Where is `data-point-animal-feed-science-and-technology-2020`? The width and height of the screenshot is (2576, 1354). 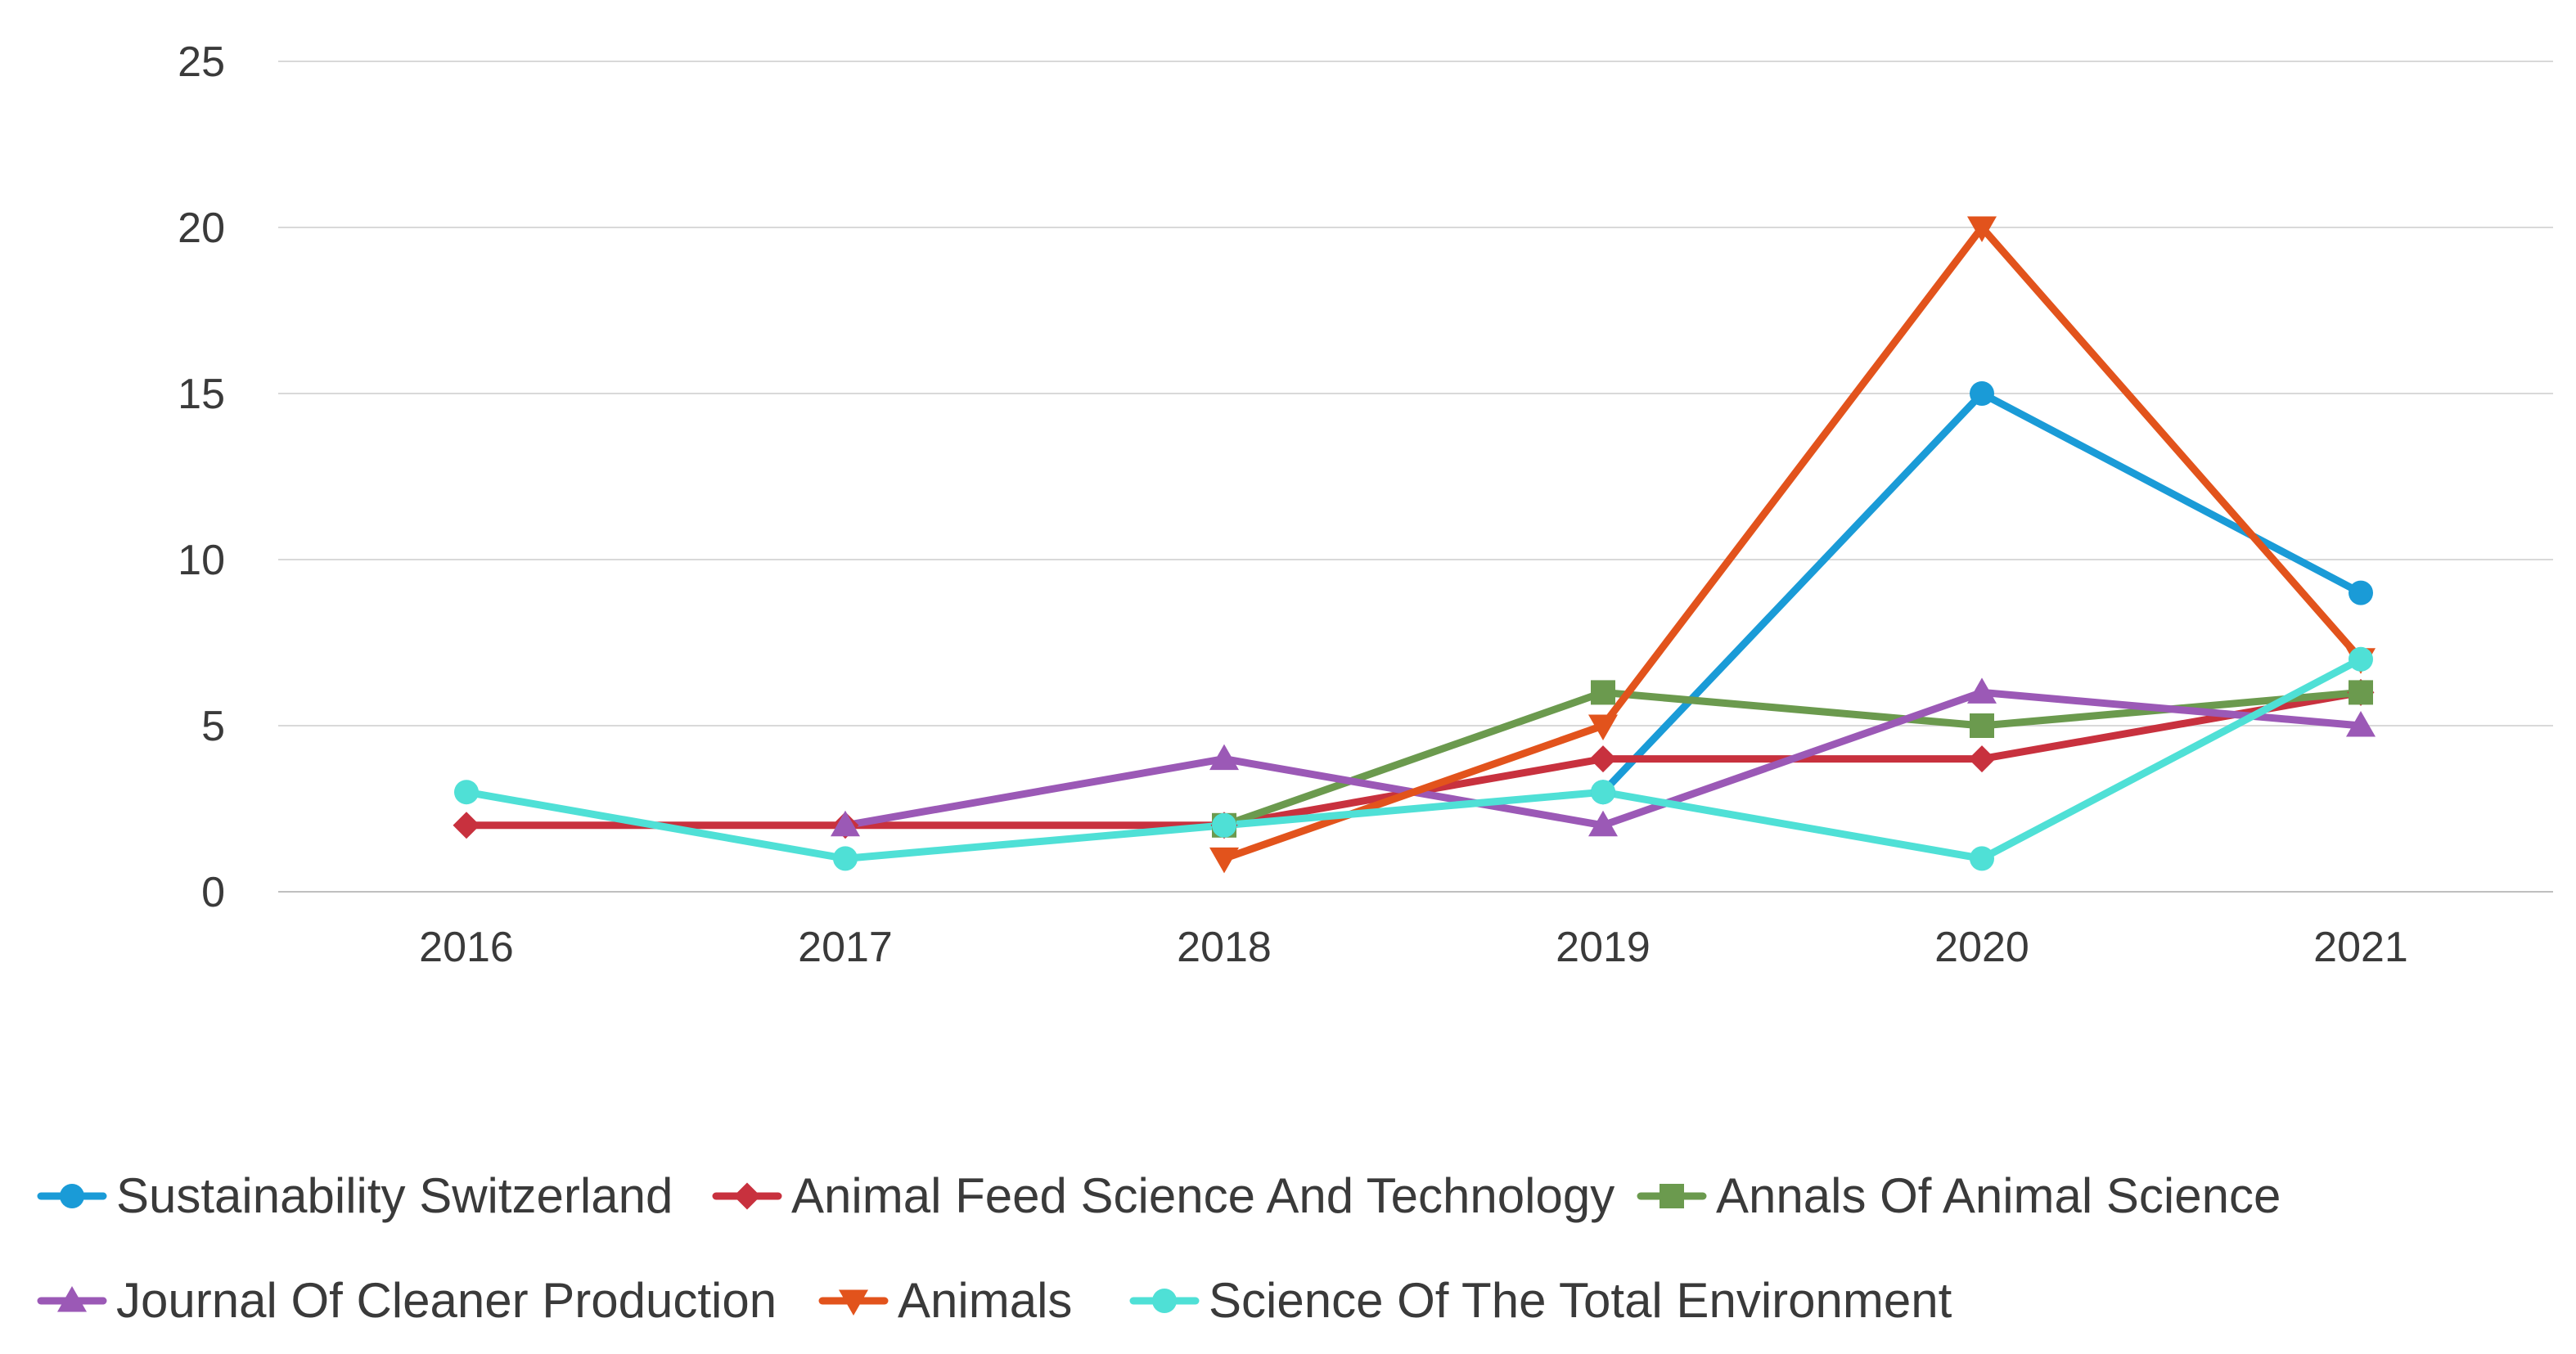 data-point-animal-feed-science-and-technology-2020 is located at coordinates (1982, 759).